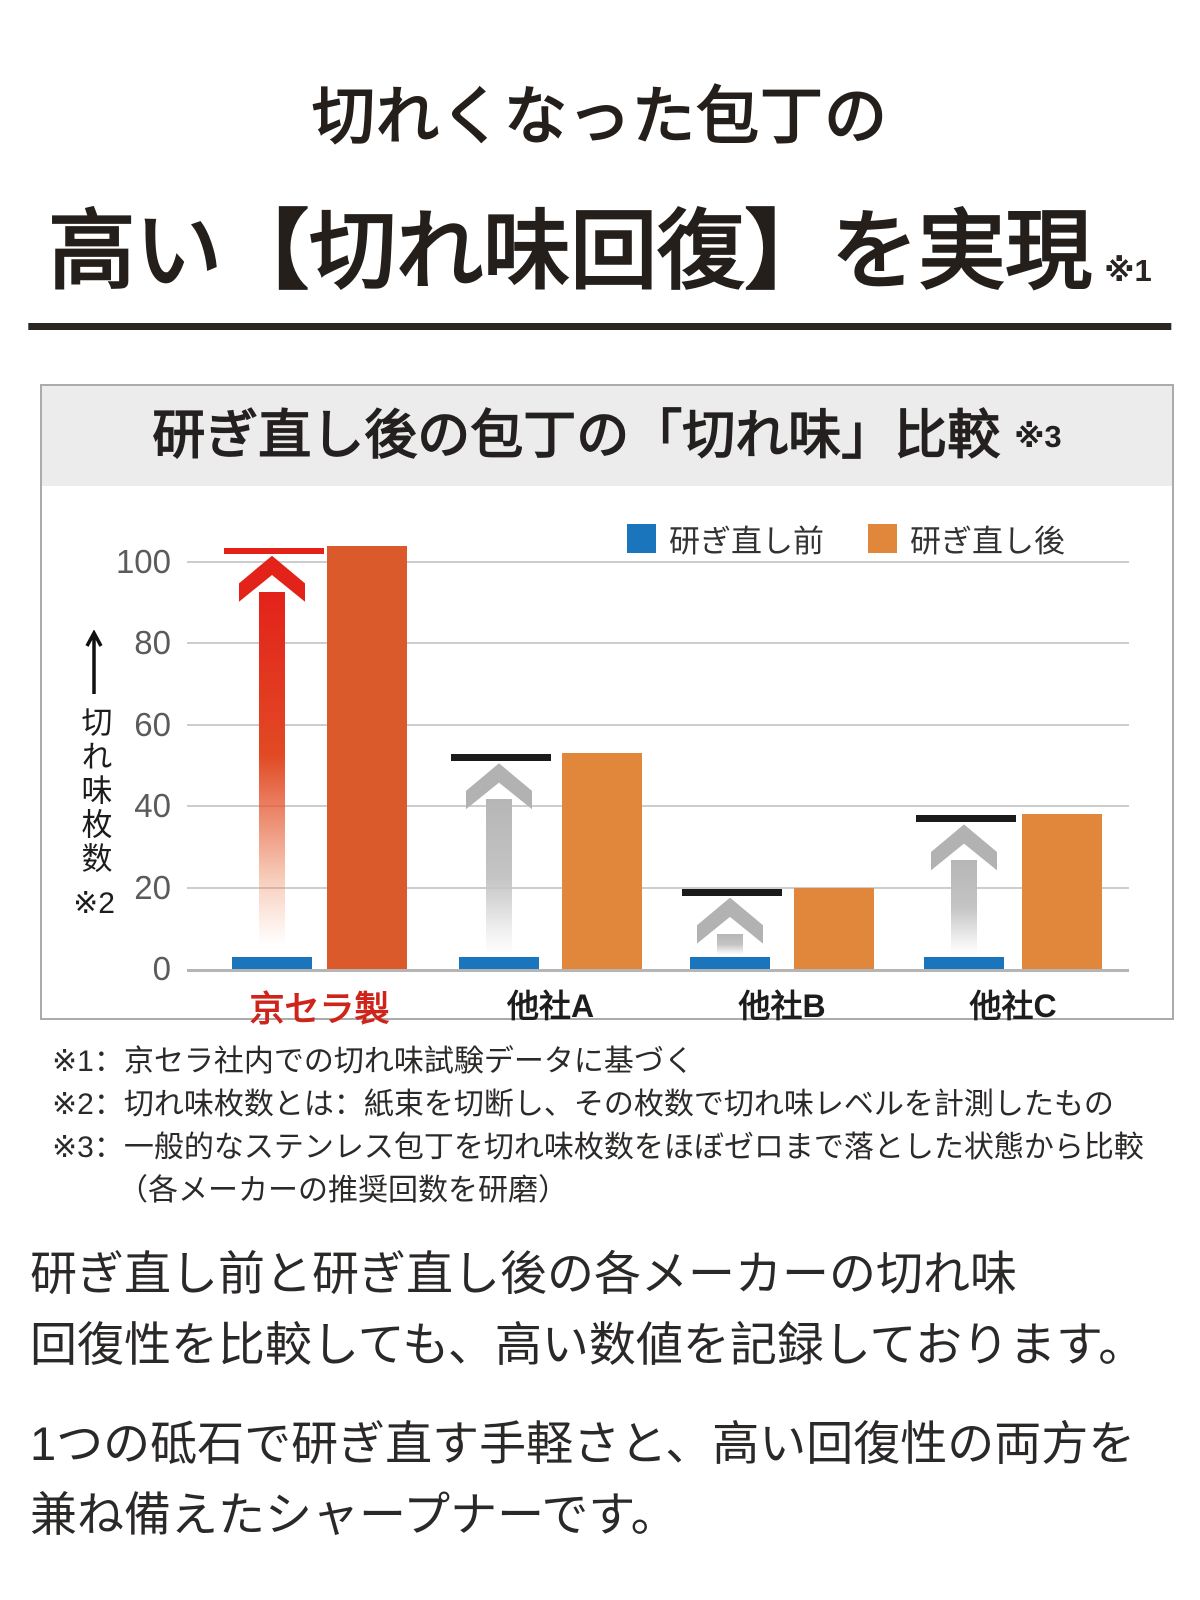 This screenshot has width=1200, height=1600. I want to click on y-tick-label: 0, so click(161, 968).